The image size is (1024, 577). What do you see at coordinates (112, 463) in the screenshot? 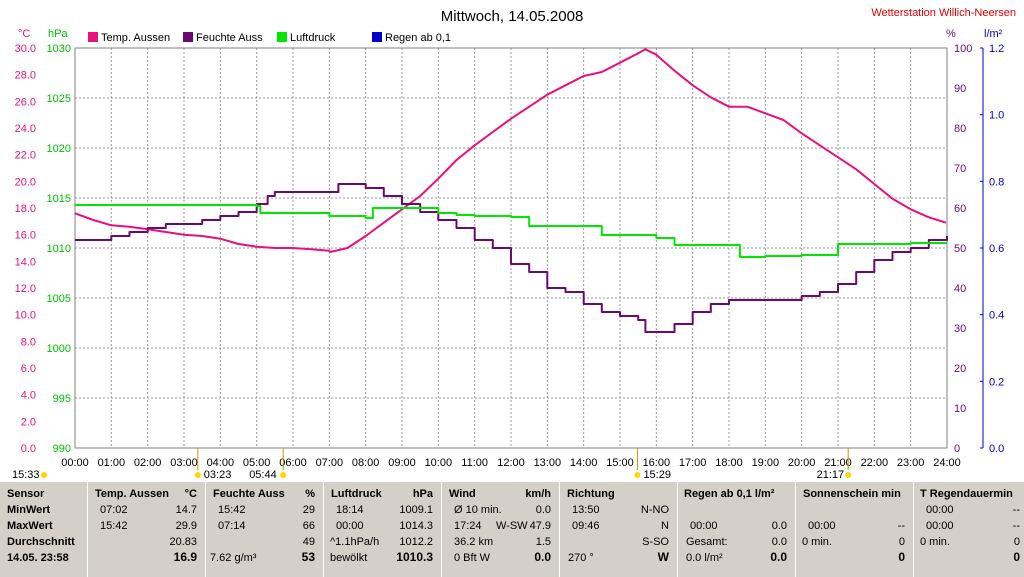
I see `x-tick-label: 01:00` at bounding box center [112, 463].